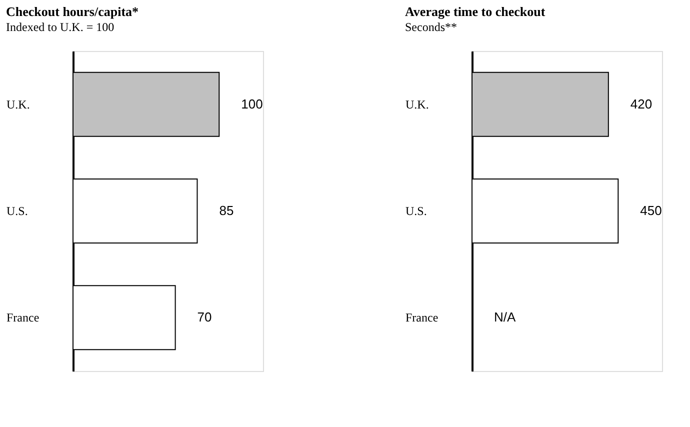  Describe the element at coordinates (431, 27) in the screenshot. I see `chart-subtitle: Seconds**` at that location.